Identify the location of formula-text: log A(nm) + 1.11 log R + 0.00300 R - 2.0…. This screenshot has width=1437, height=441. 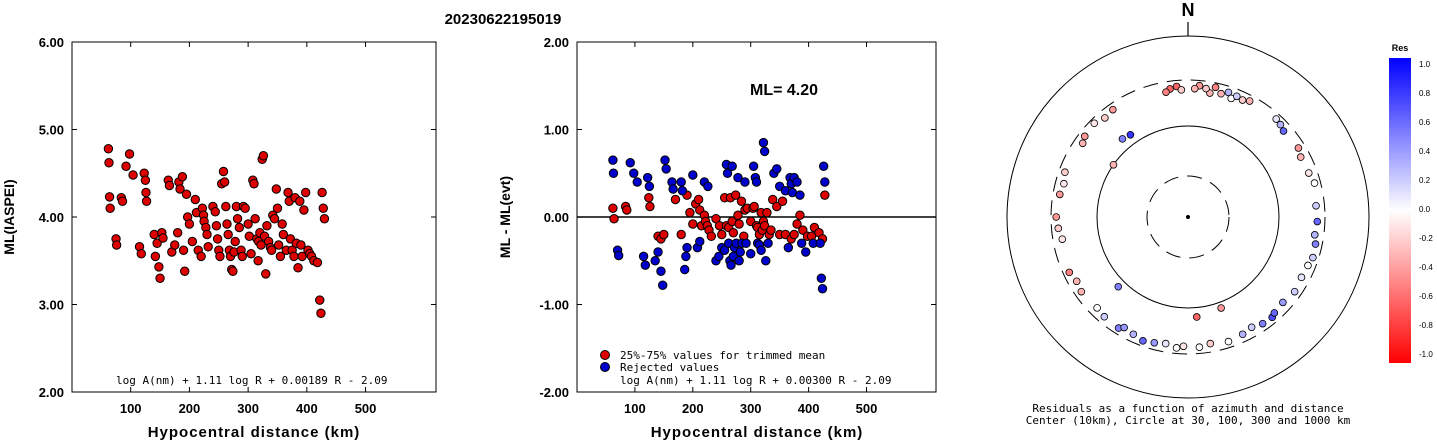
(756, 380).